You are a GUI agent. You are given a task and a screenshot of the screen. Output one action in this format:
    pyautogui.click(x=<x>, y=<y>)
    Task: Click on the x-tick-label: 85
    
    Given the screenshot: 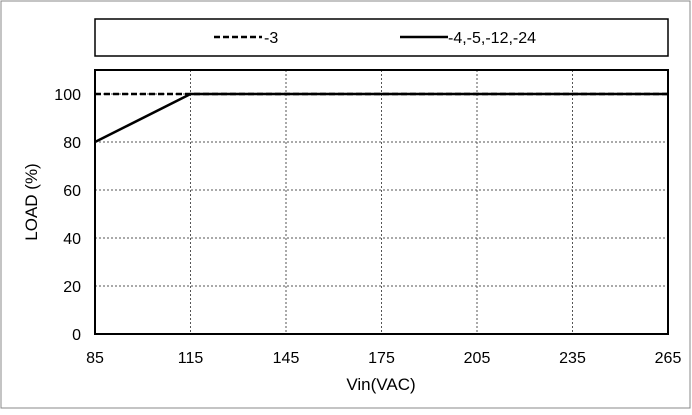 What is the action you would take?
    pyautogui.click(x=95, y=358)
    